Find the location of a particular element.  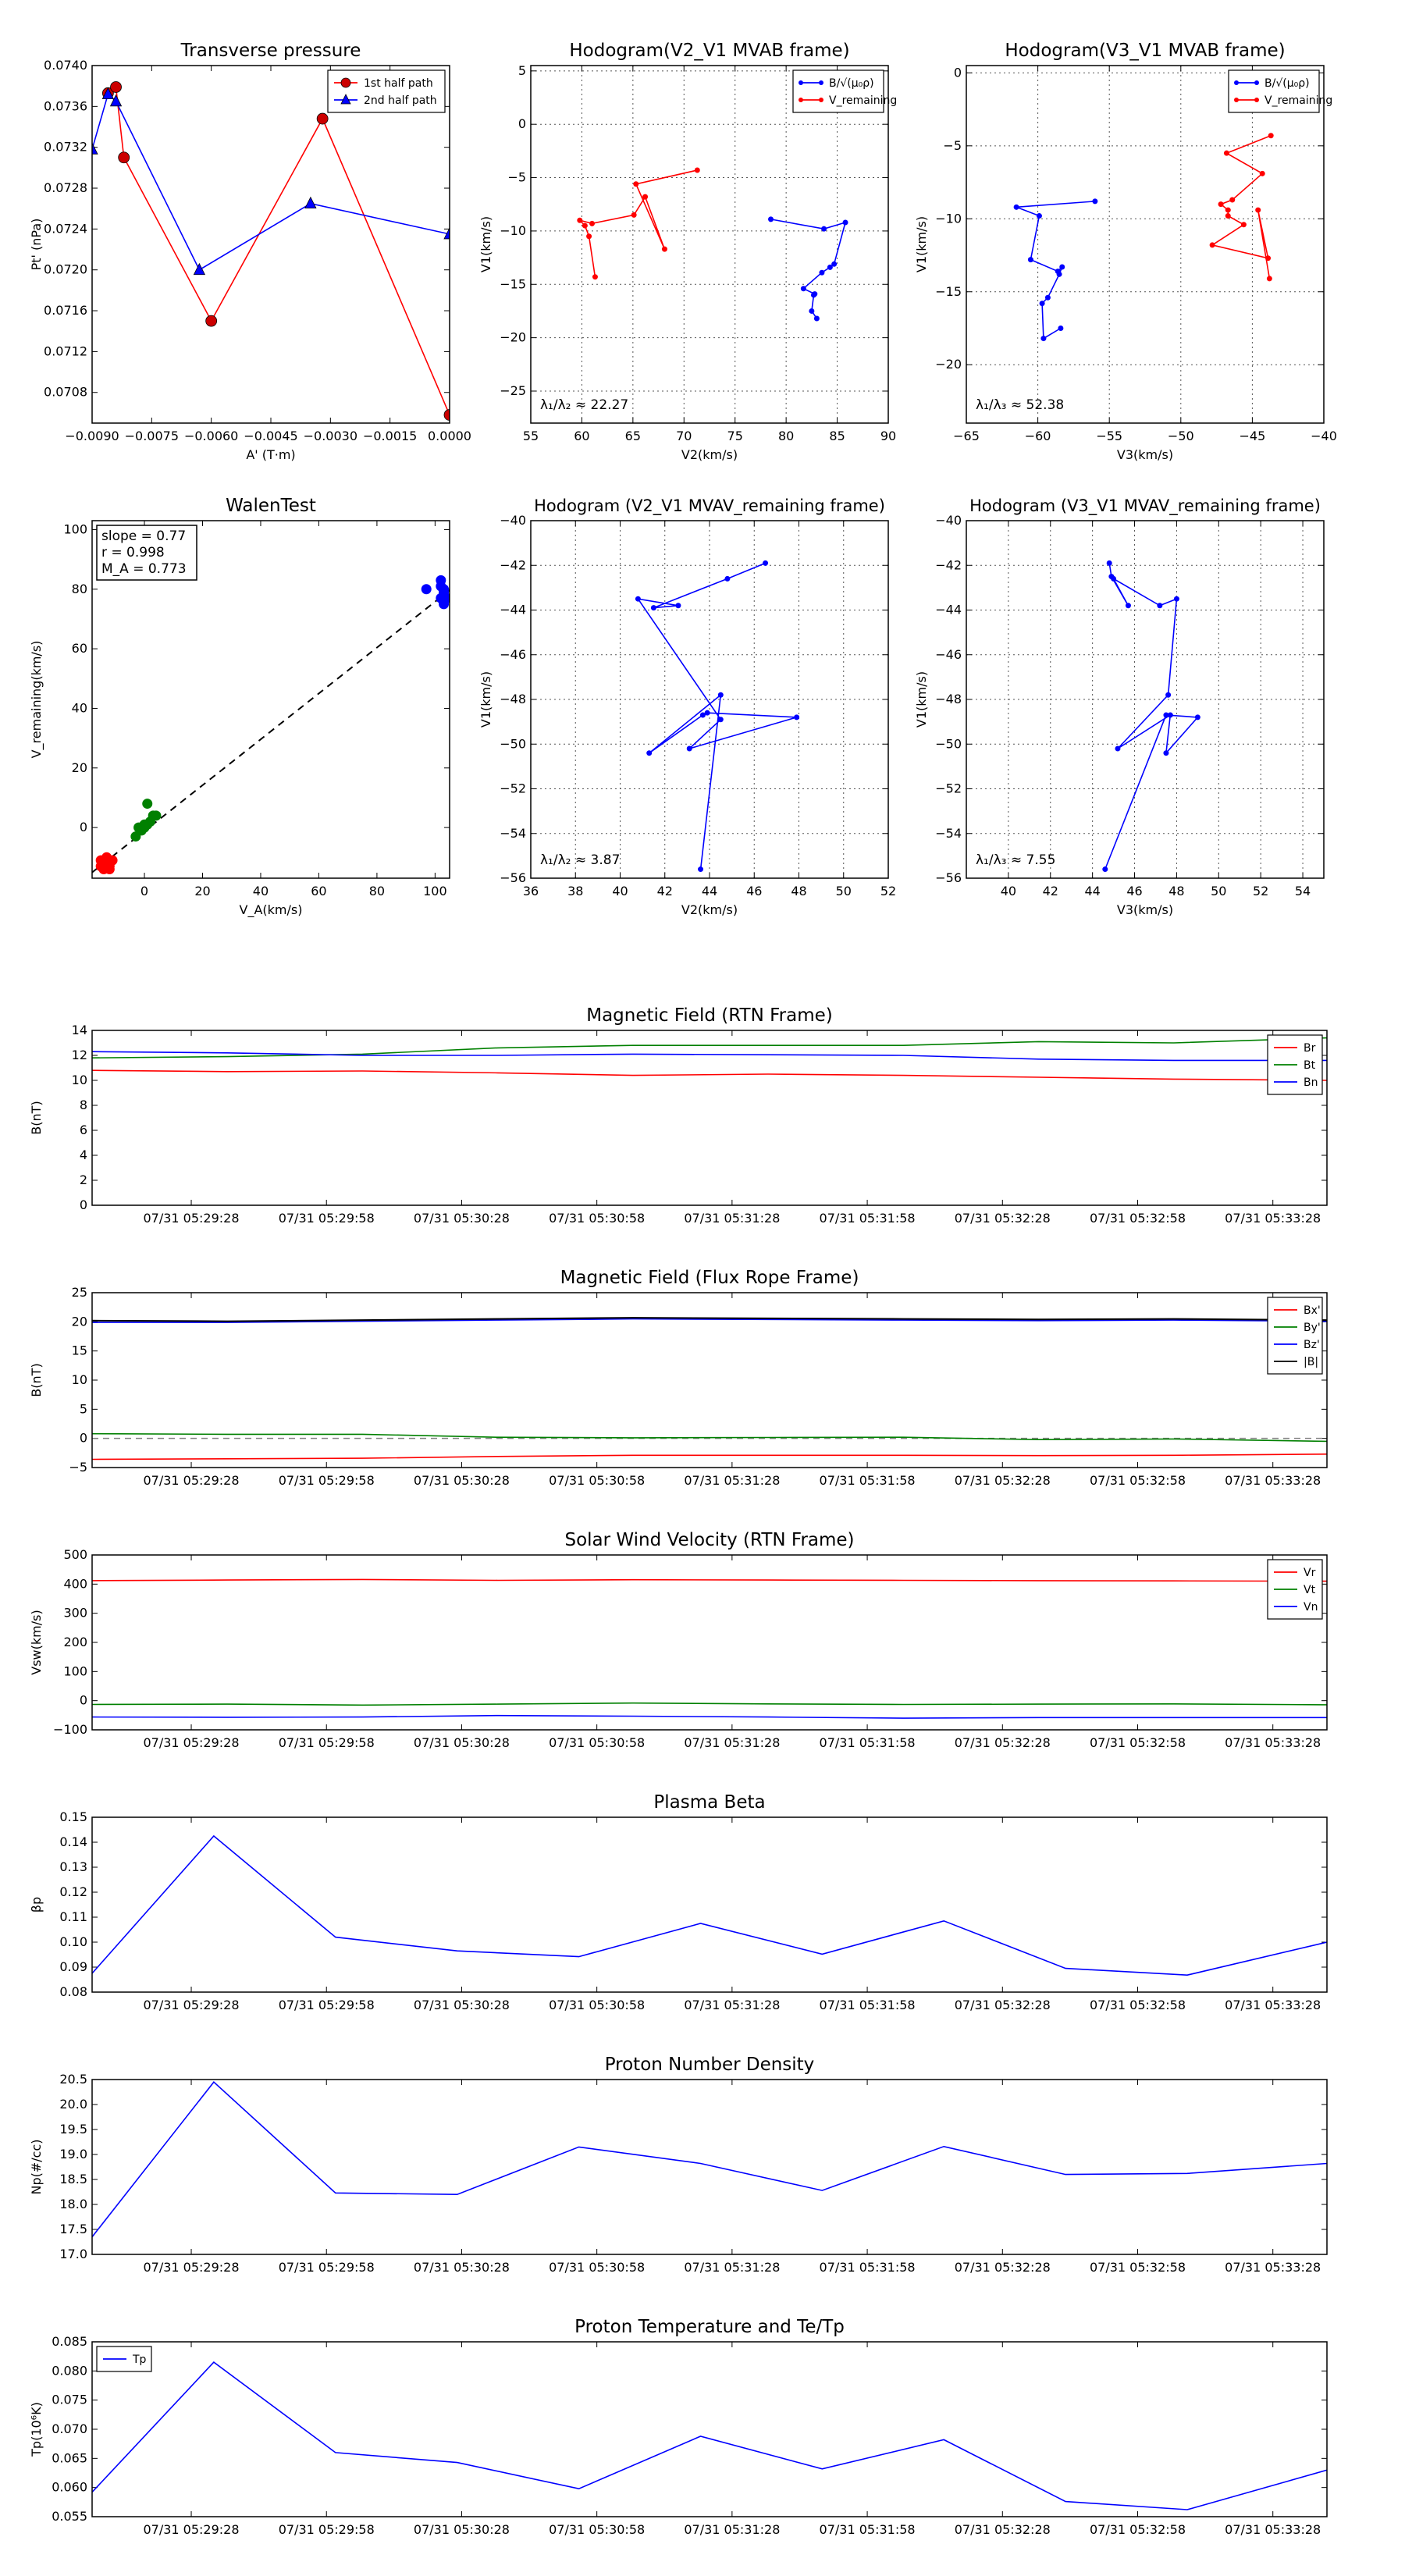

x-tick-label: 44 is located at coordinates (1092, 891).